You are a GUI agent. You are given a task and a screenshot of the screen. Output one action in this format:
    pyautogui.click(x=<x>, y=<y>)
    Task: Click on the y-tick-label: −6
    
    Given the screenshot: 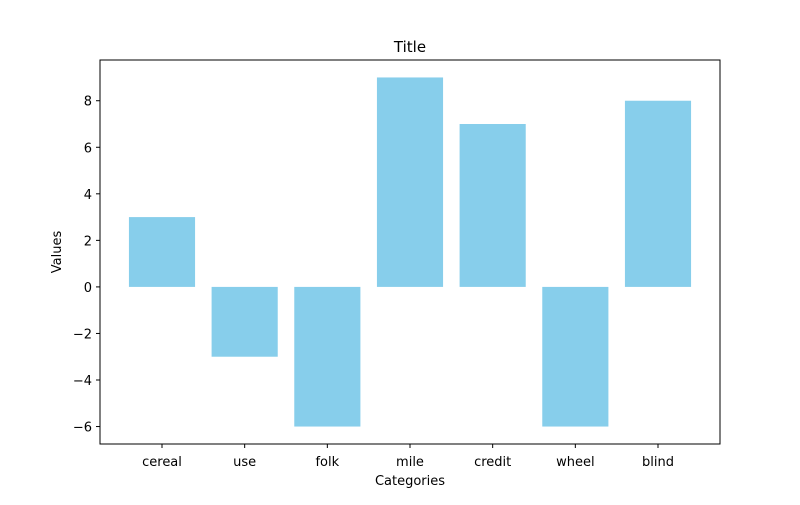 What is the action you would take?
    pyautogui.click(x=82, y=428)
    